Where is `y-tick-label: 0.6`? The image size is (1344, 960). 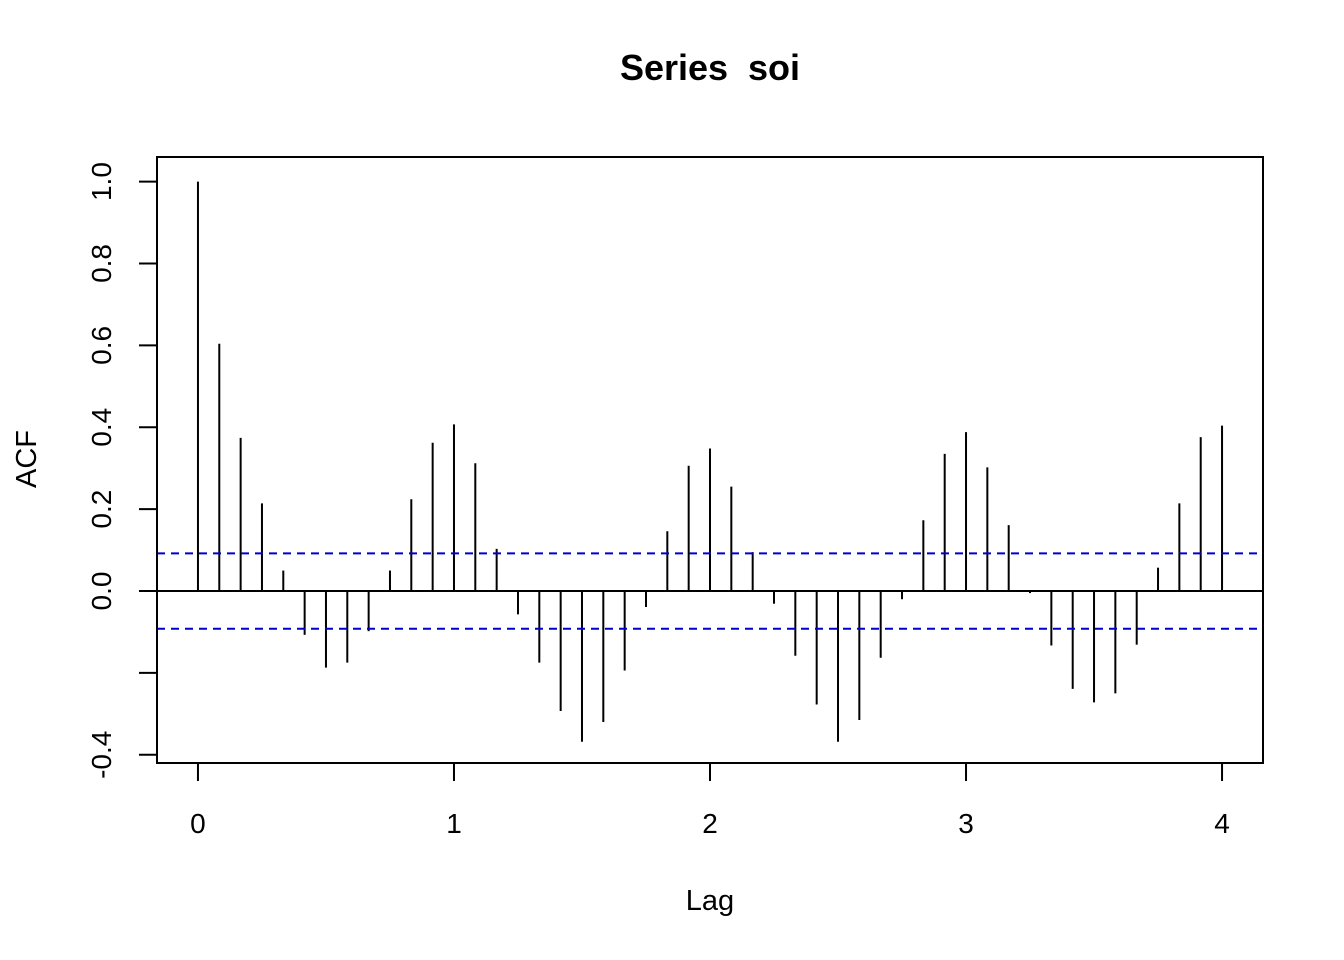 y-tick-label: 0.6 is located at coordinates (101, 345).